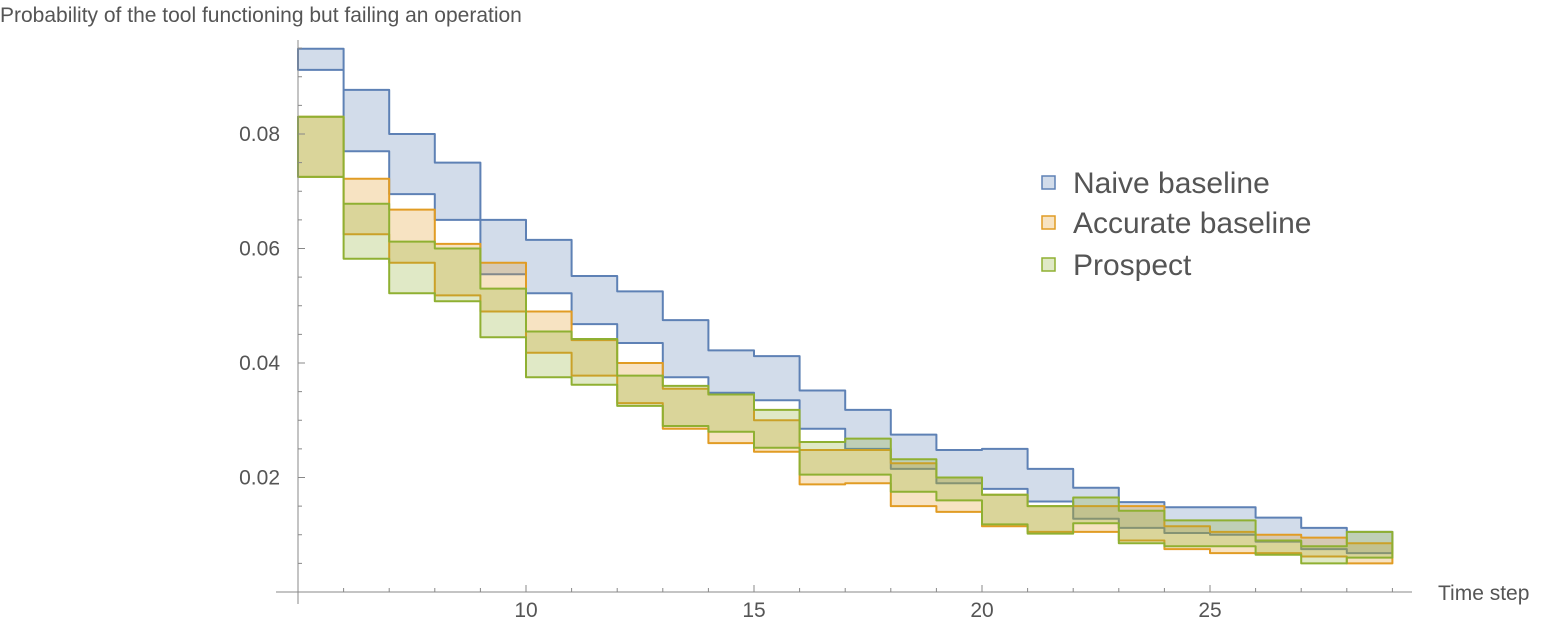 This screenshot has width=1543, height=626. What do you see at coordinates (1483, 593) in the screenshot?
I see `x-axis-label: Time step` at bounding box center [1483, 593].